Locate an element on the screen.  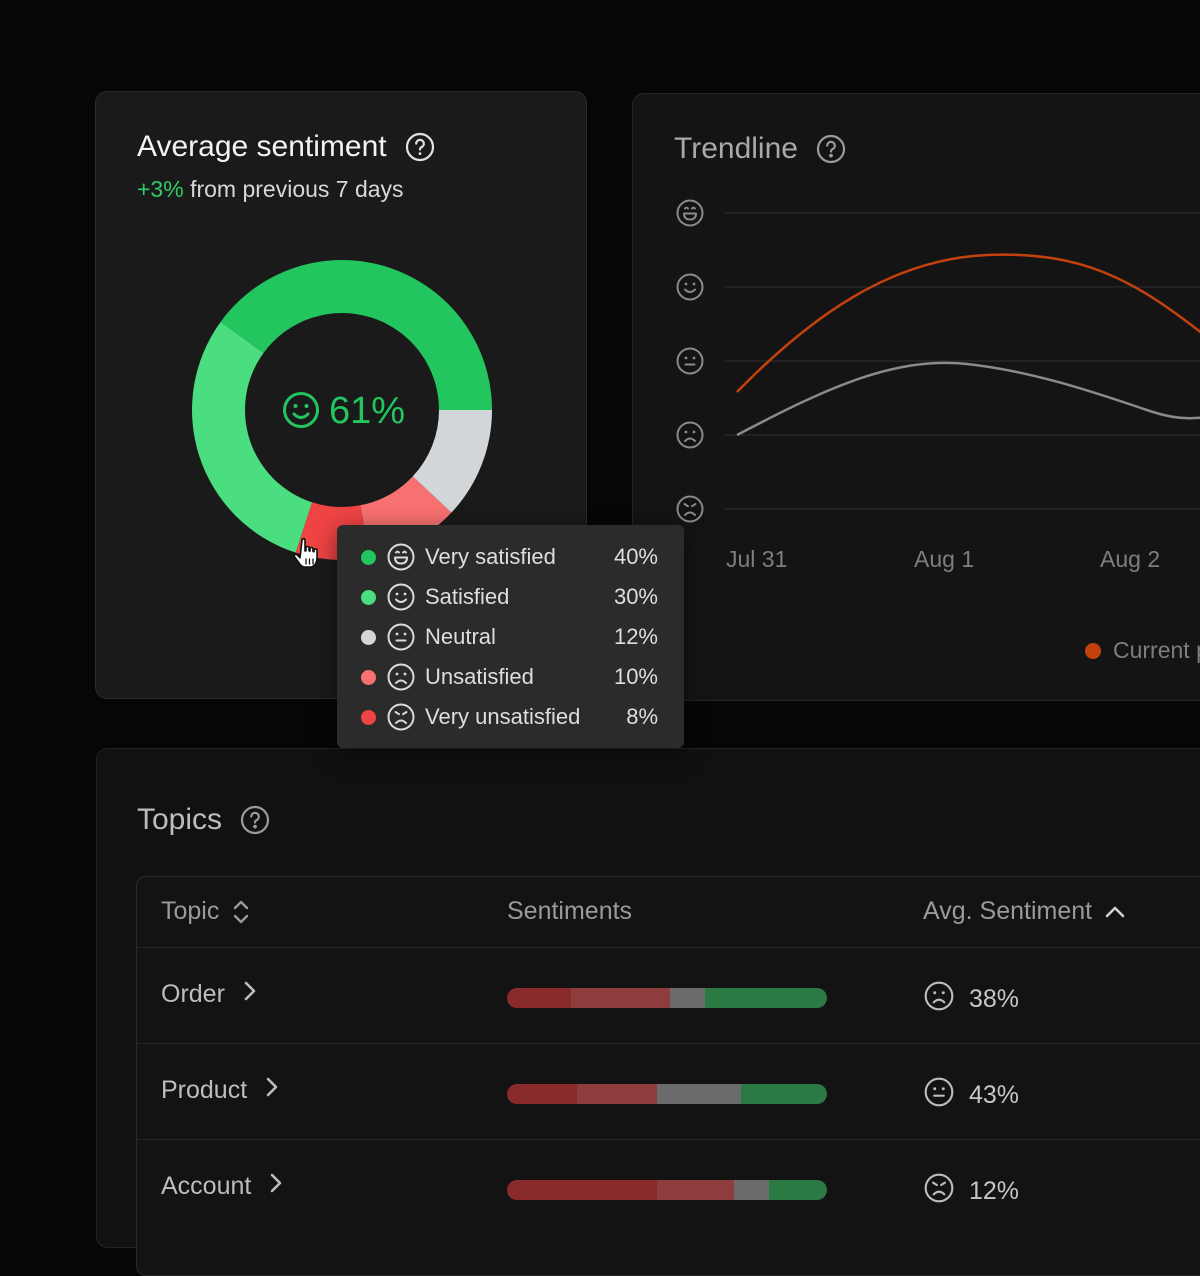
column-header-topic: Topic is located at coordinates (206, 911).